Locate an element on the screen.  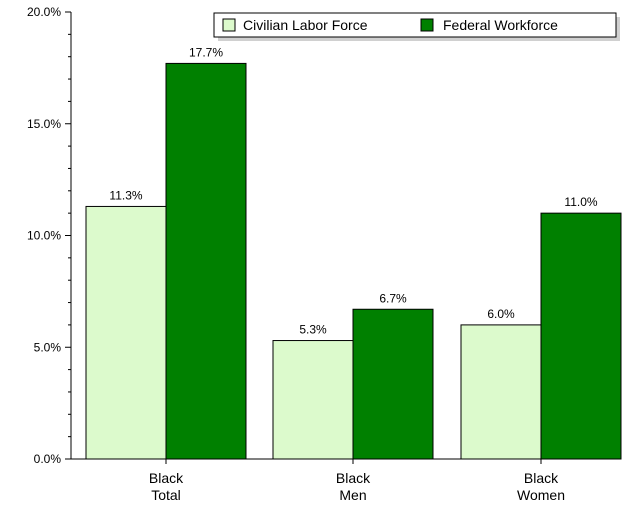
y-tick-label: 15.0% is located at coordinates (44, 124).